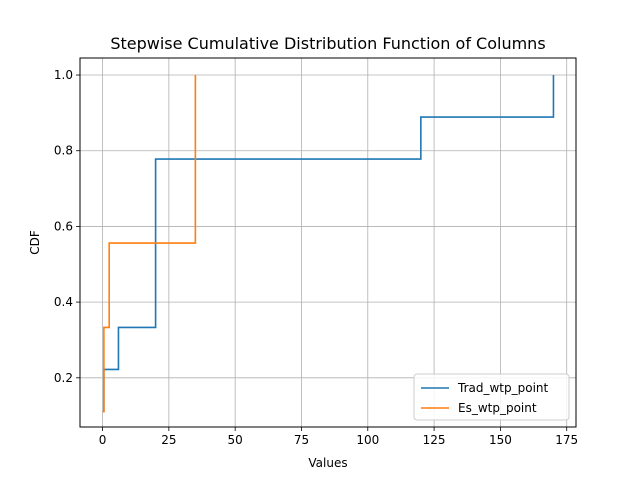 Image resolution: width=640 pixels, height=484 pixels. What do you see at coordinates (497, 408) in the screenshot?
I see `legend-label-1: Es_wtp_point` at bounding box center [497, 408].